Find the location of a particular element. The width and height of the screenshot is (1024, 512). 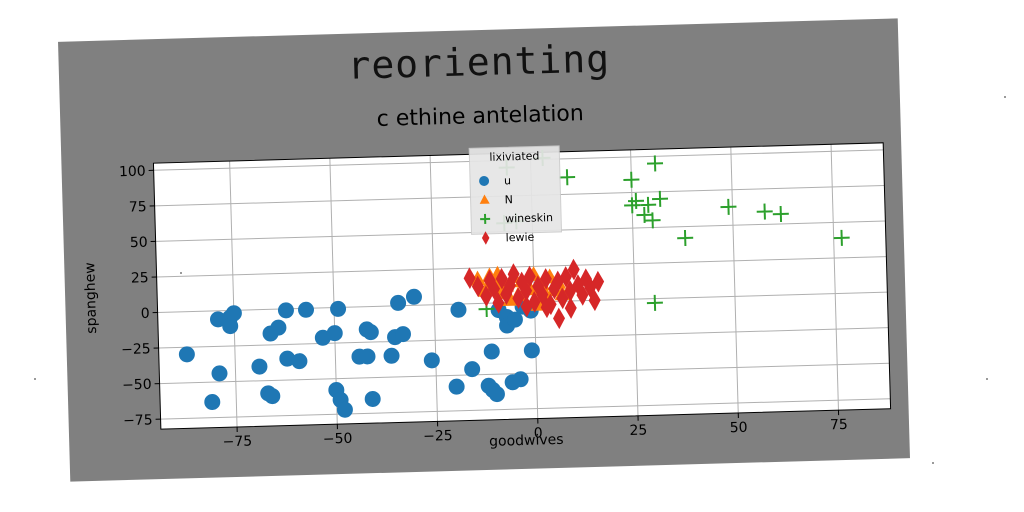

x-tick-label: −75 is located at coordinates (237, 442).